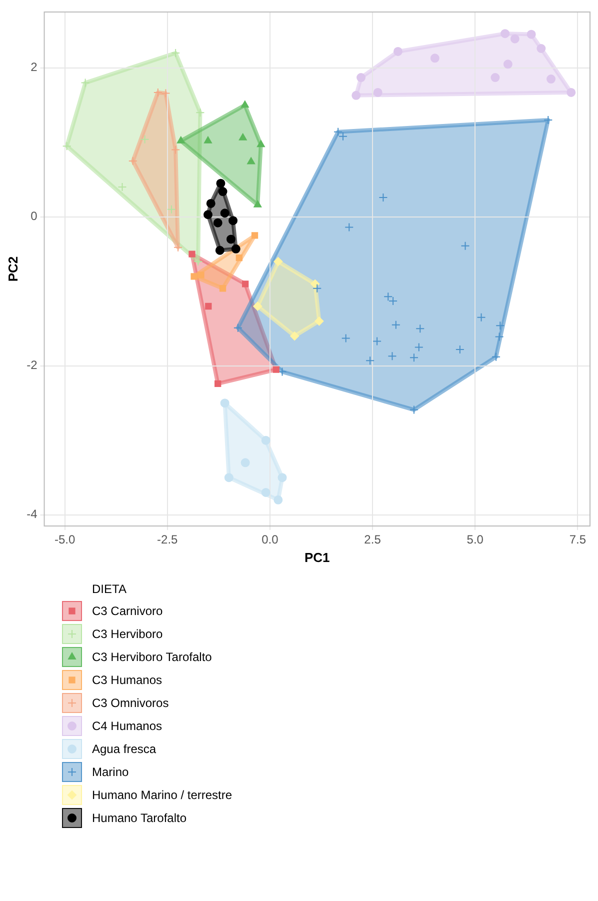 The width and height of the screenshot is (598, 901). What do you see at coordinates (110, 589) in the screenshot?
I see `legend-title: DIETA` at bounding box center [110, 589].